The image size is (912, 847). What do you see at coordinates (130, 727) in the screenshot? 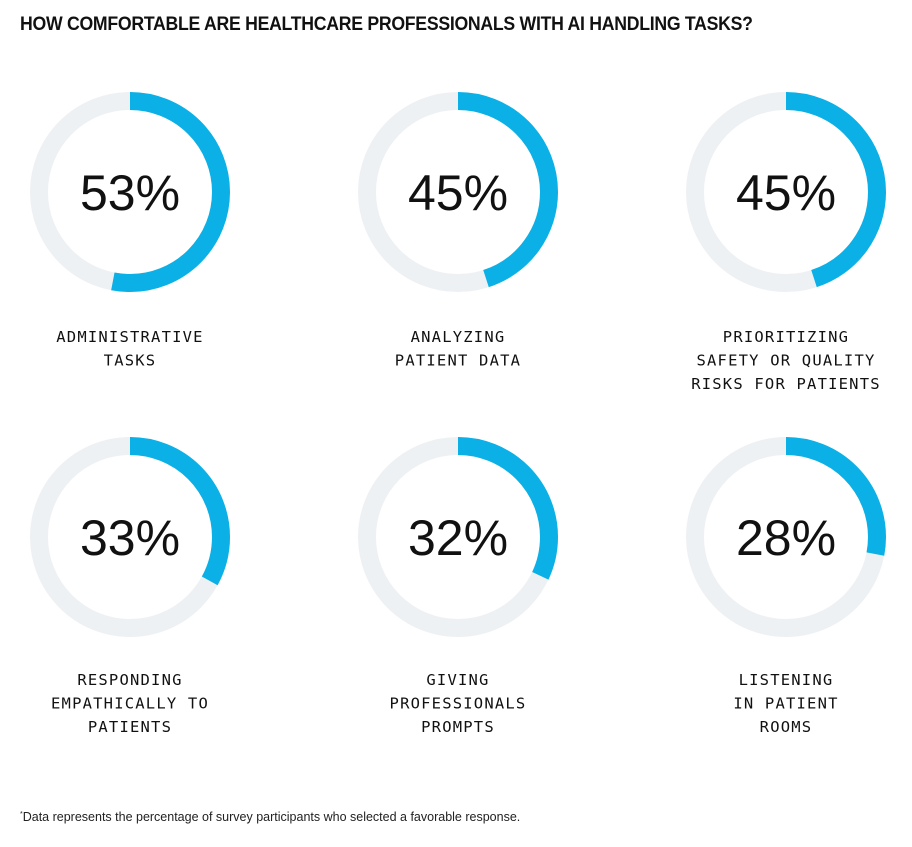
I see `category-label: PATIENTS` at bounding box center [130, 727].